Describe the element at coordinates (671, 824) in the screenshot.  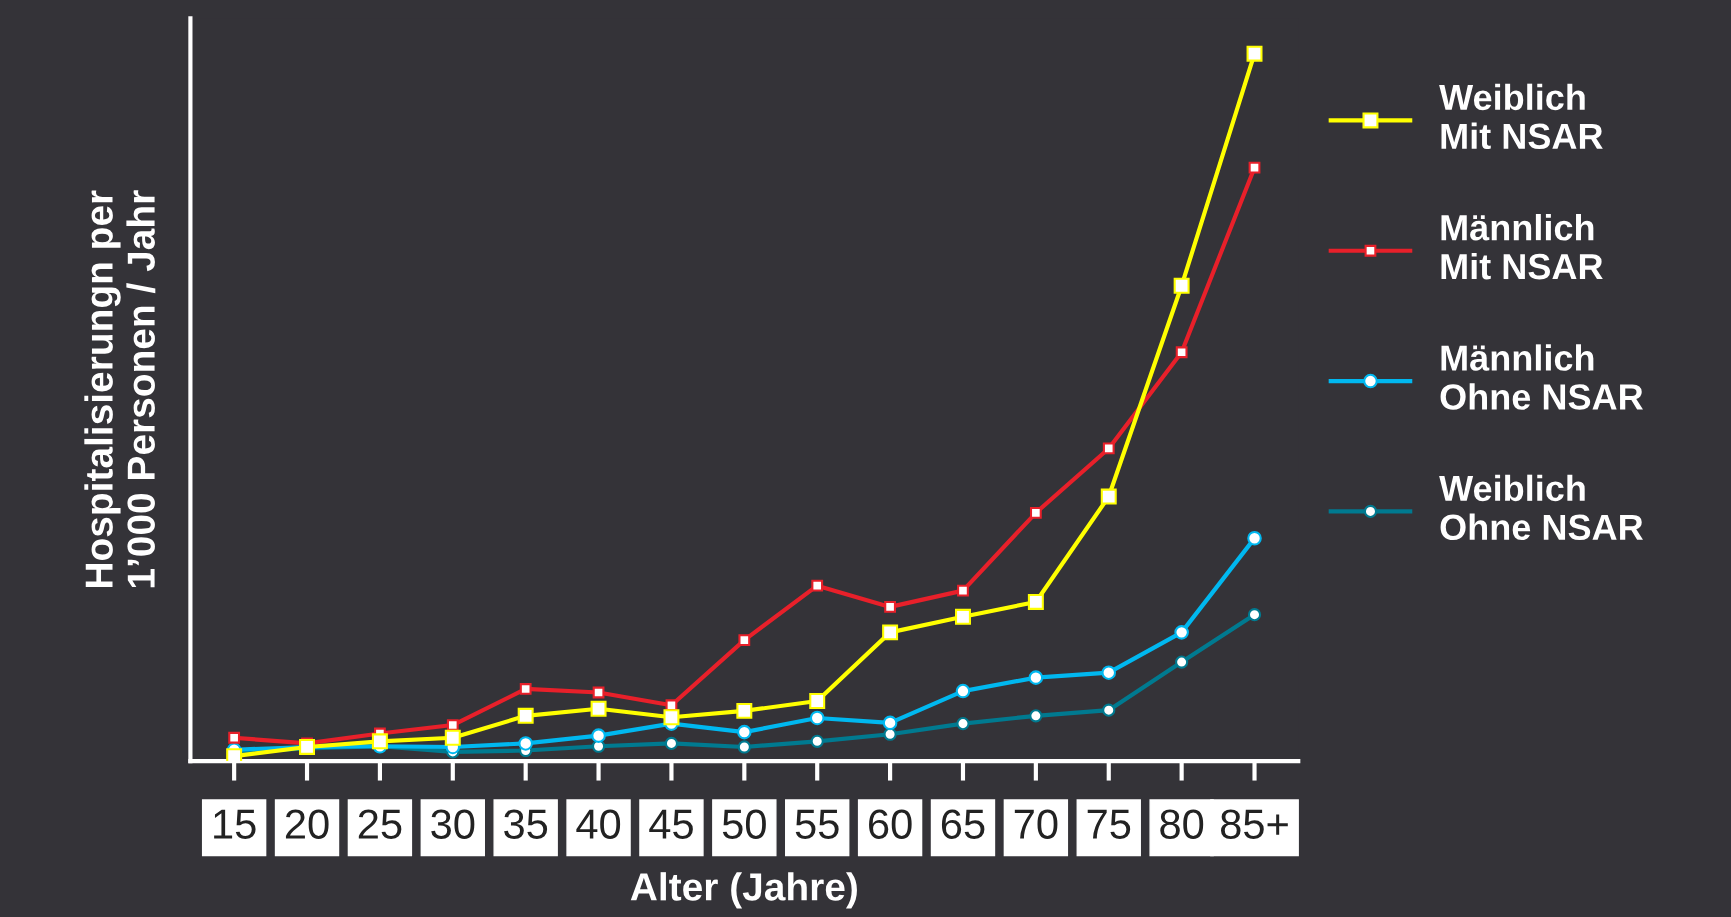
I see `x-tick-label: 45` at that location.